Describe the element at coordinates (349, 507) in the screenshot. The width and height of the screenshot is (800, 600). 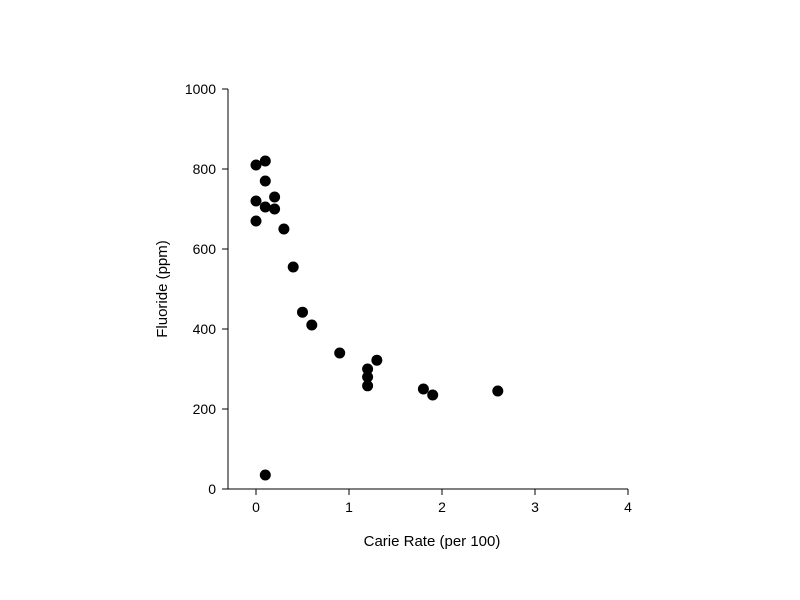
I see `x-tick-label: 1` at that location.